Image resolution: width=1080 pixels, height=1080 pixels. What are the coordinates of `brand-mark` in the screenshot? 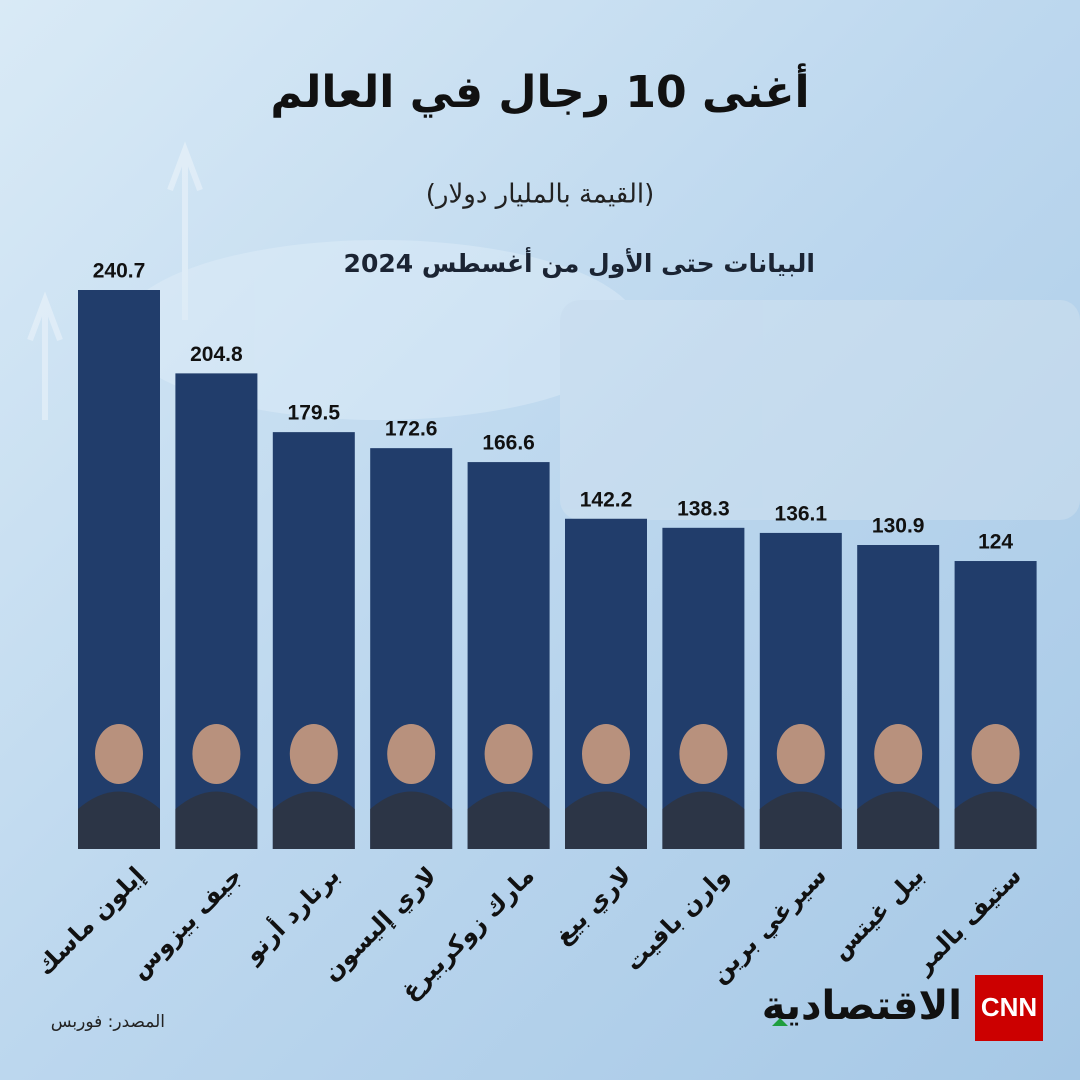 It's located at (780, 1022).